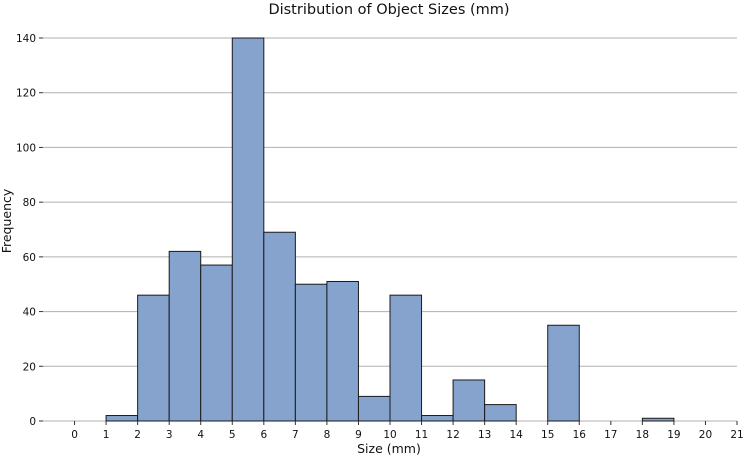 The height and width of the screenshot is (455, 743). What do you see at coordinates (29, 230) in the screenshot?
I see `y-axis: 0 20 40 60 80 100 120 140` at bounding box center [29, 230].